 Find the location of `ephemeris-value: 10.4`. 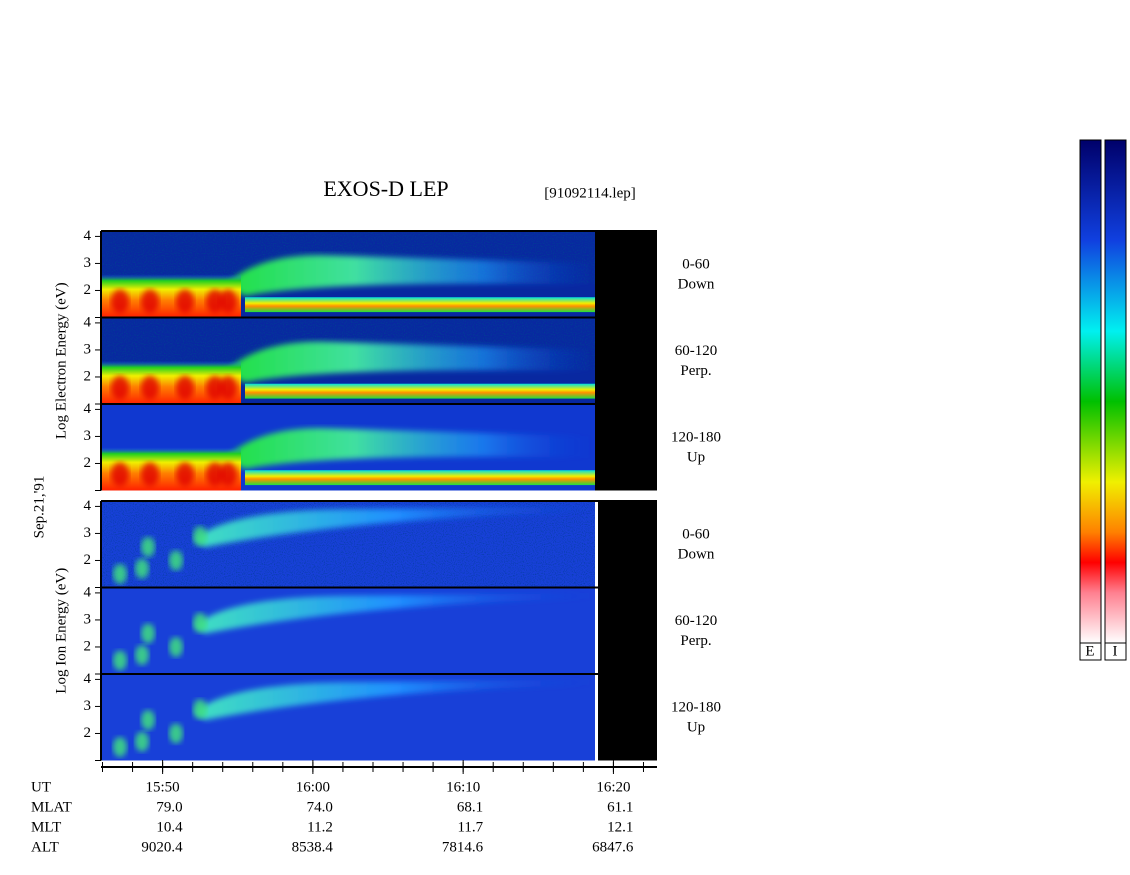

ephemeris-value: 10.4 is located at coordinates (169, 827).